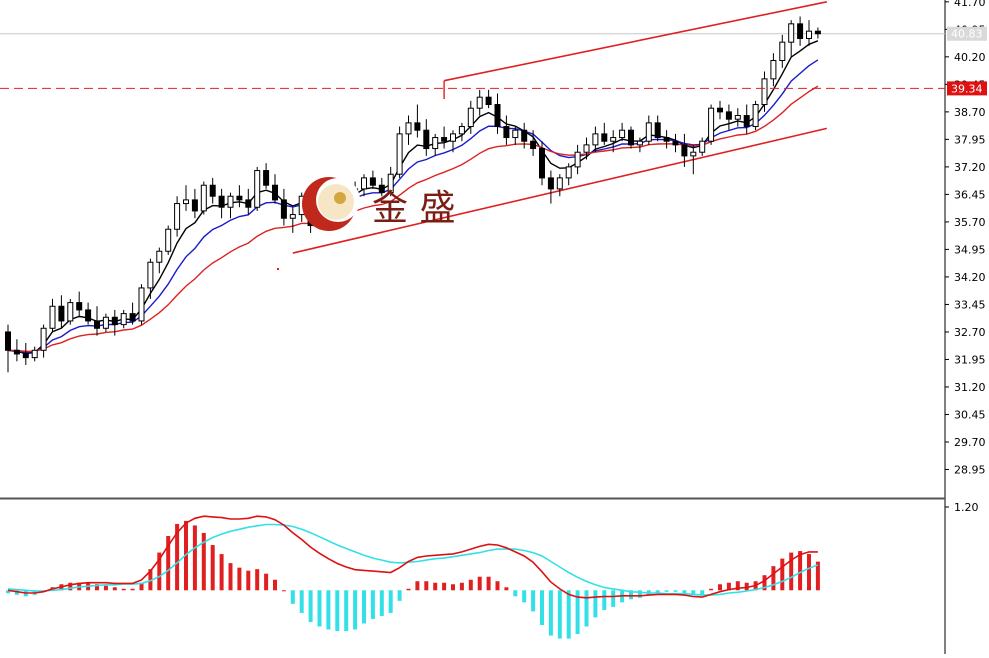 The image size is (989, 658). Describe the element at coordinates (967, 33) in the screenshot. I see `current-price-box` at that location.